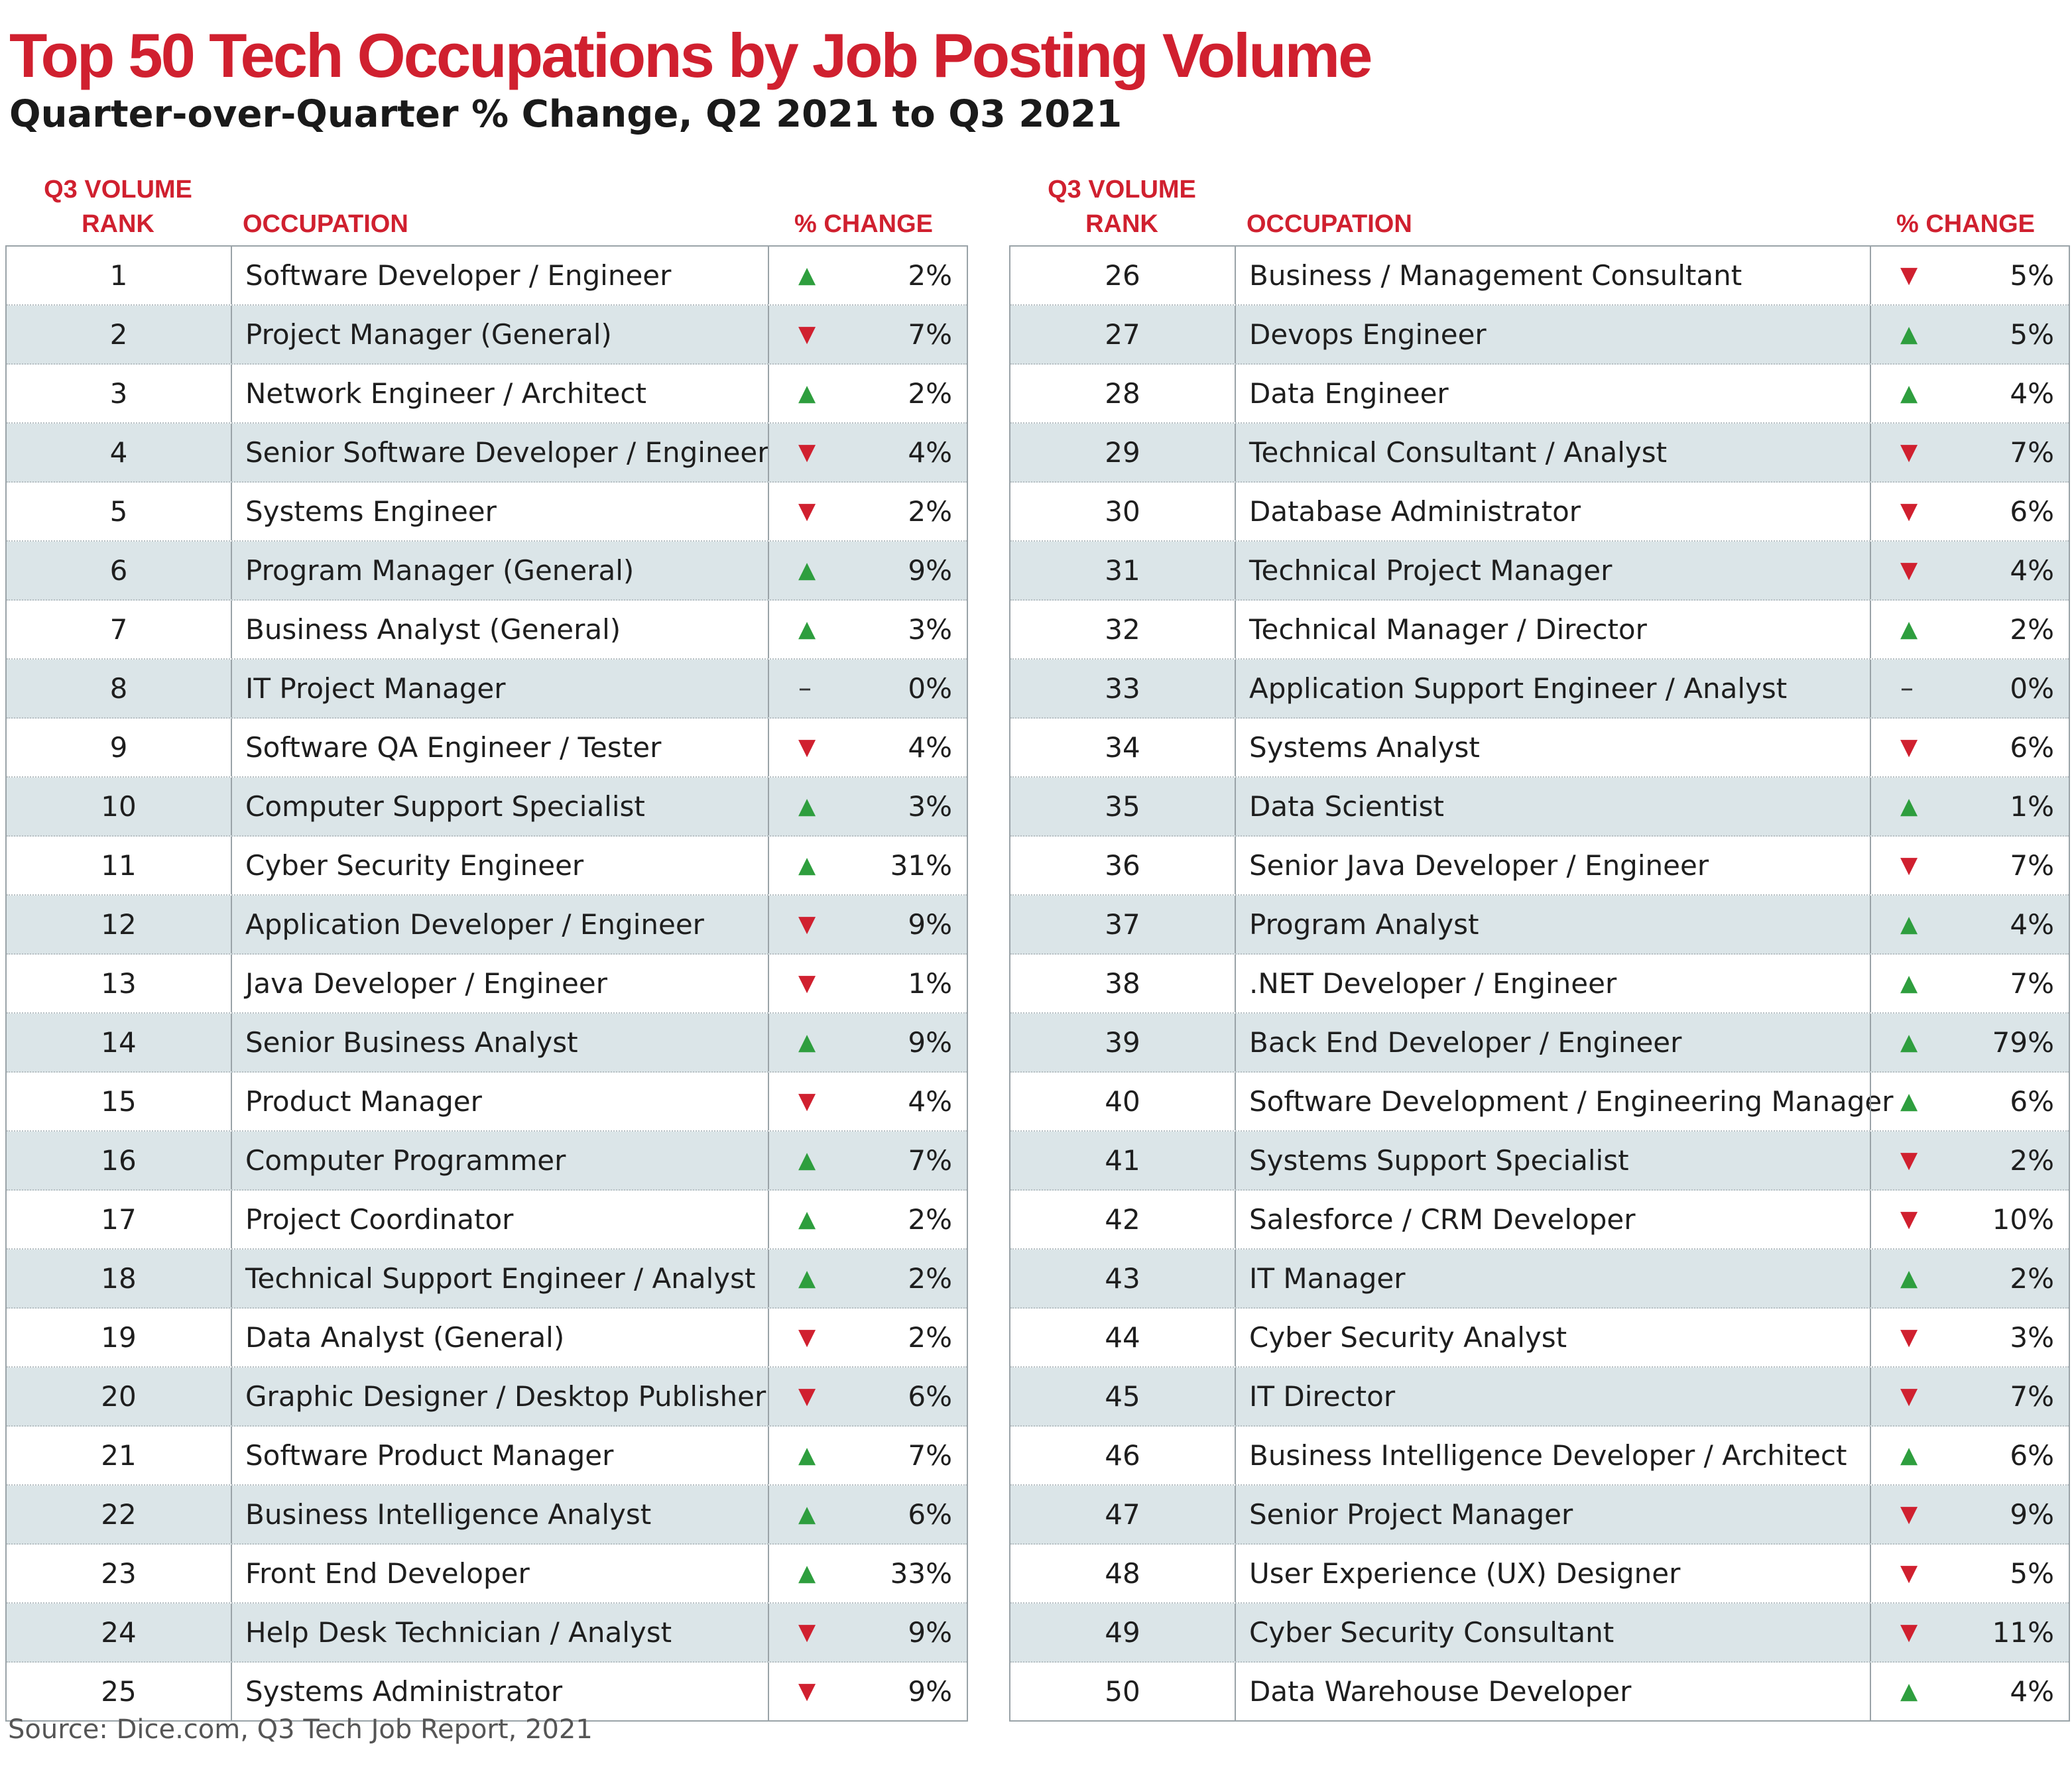 Image resolution: width=2072 pixels, height=1768 pixels. I want to click on rank-header-line1: Q3 VOLUME, so click(1122, 190).